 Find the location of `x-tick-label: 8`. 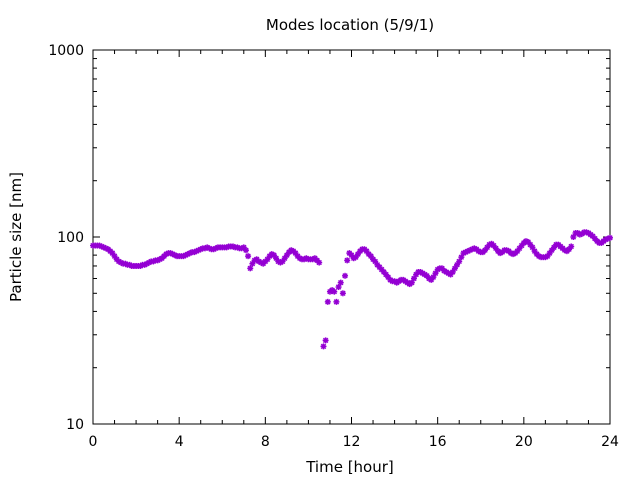

x-tick-label: 8 is located at coordinates (265, 442).